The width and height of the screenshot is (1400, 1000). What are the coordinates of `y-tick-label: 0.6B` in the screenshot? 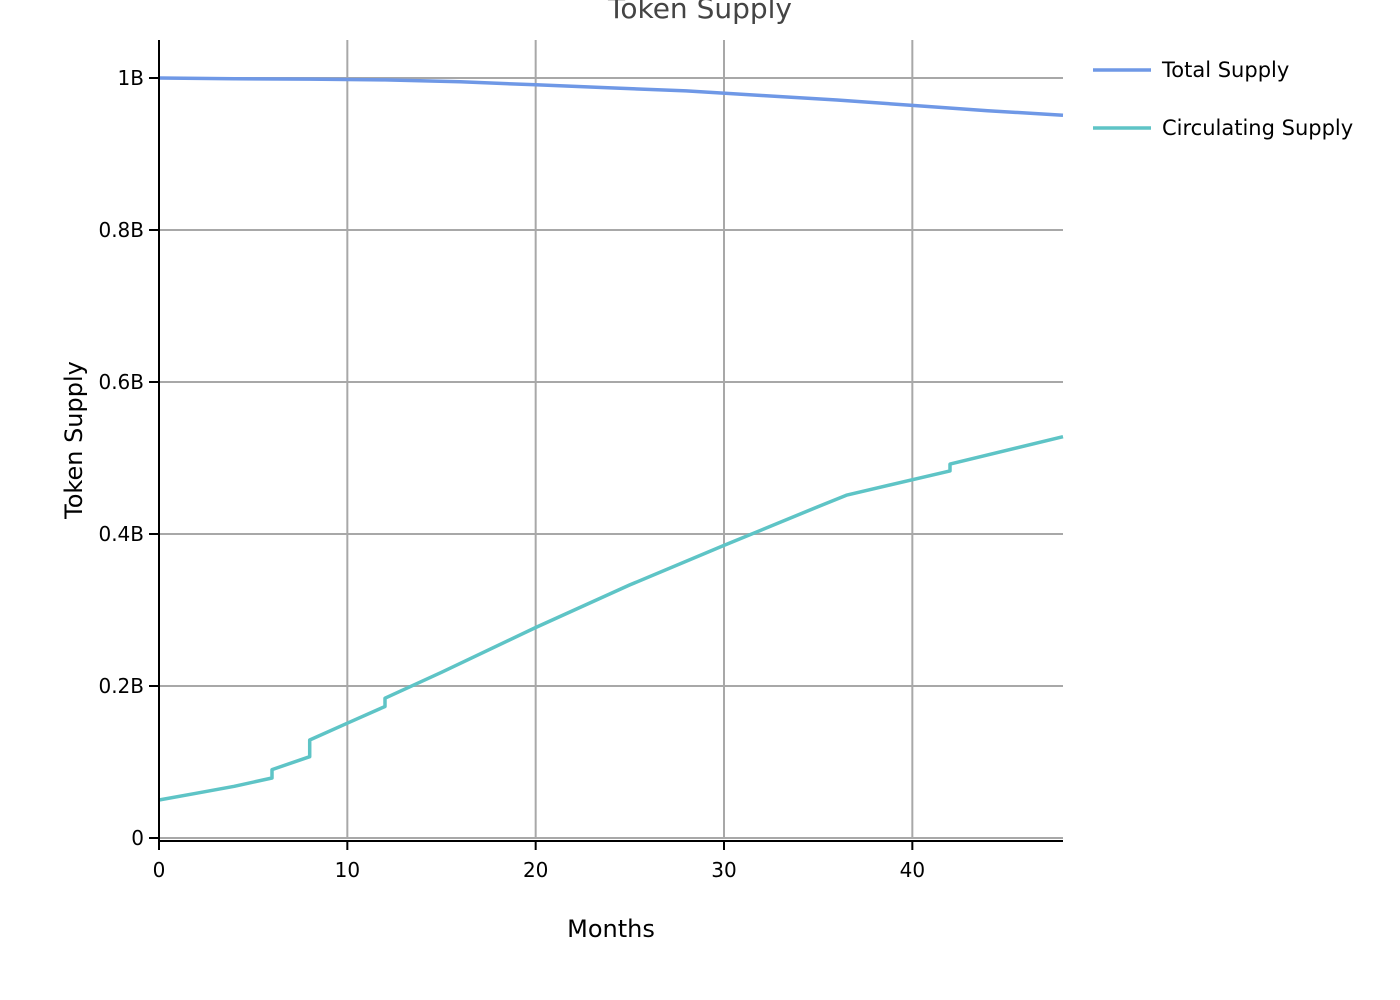 It's located at (121, 382).